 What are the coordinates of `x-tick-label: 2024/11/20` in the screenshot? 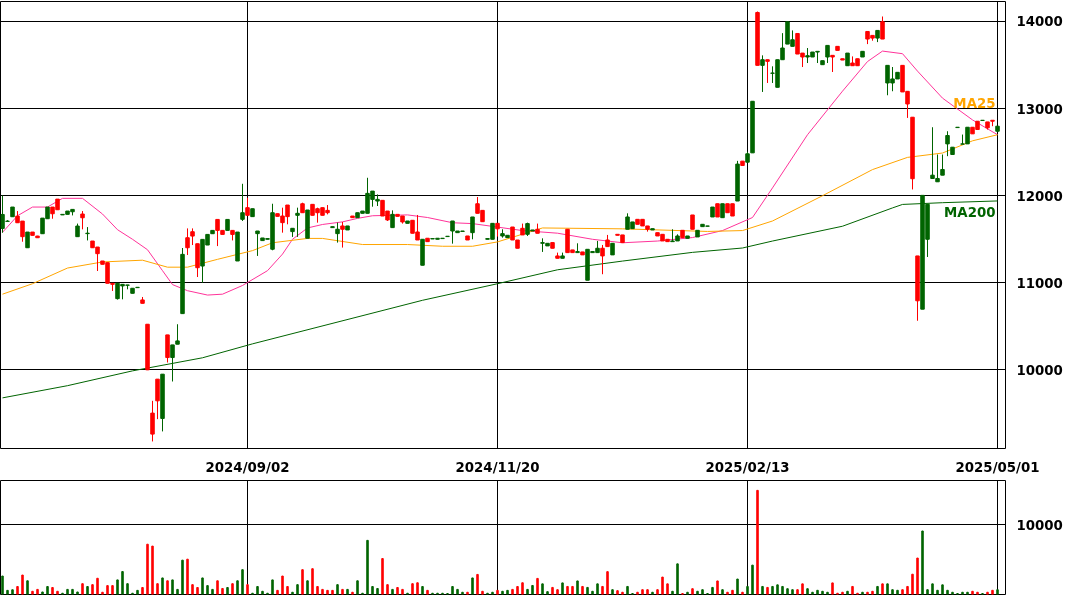 It's located at (497, 467).